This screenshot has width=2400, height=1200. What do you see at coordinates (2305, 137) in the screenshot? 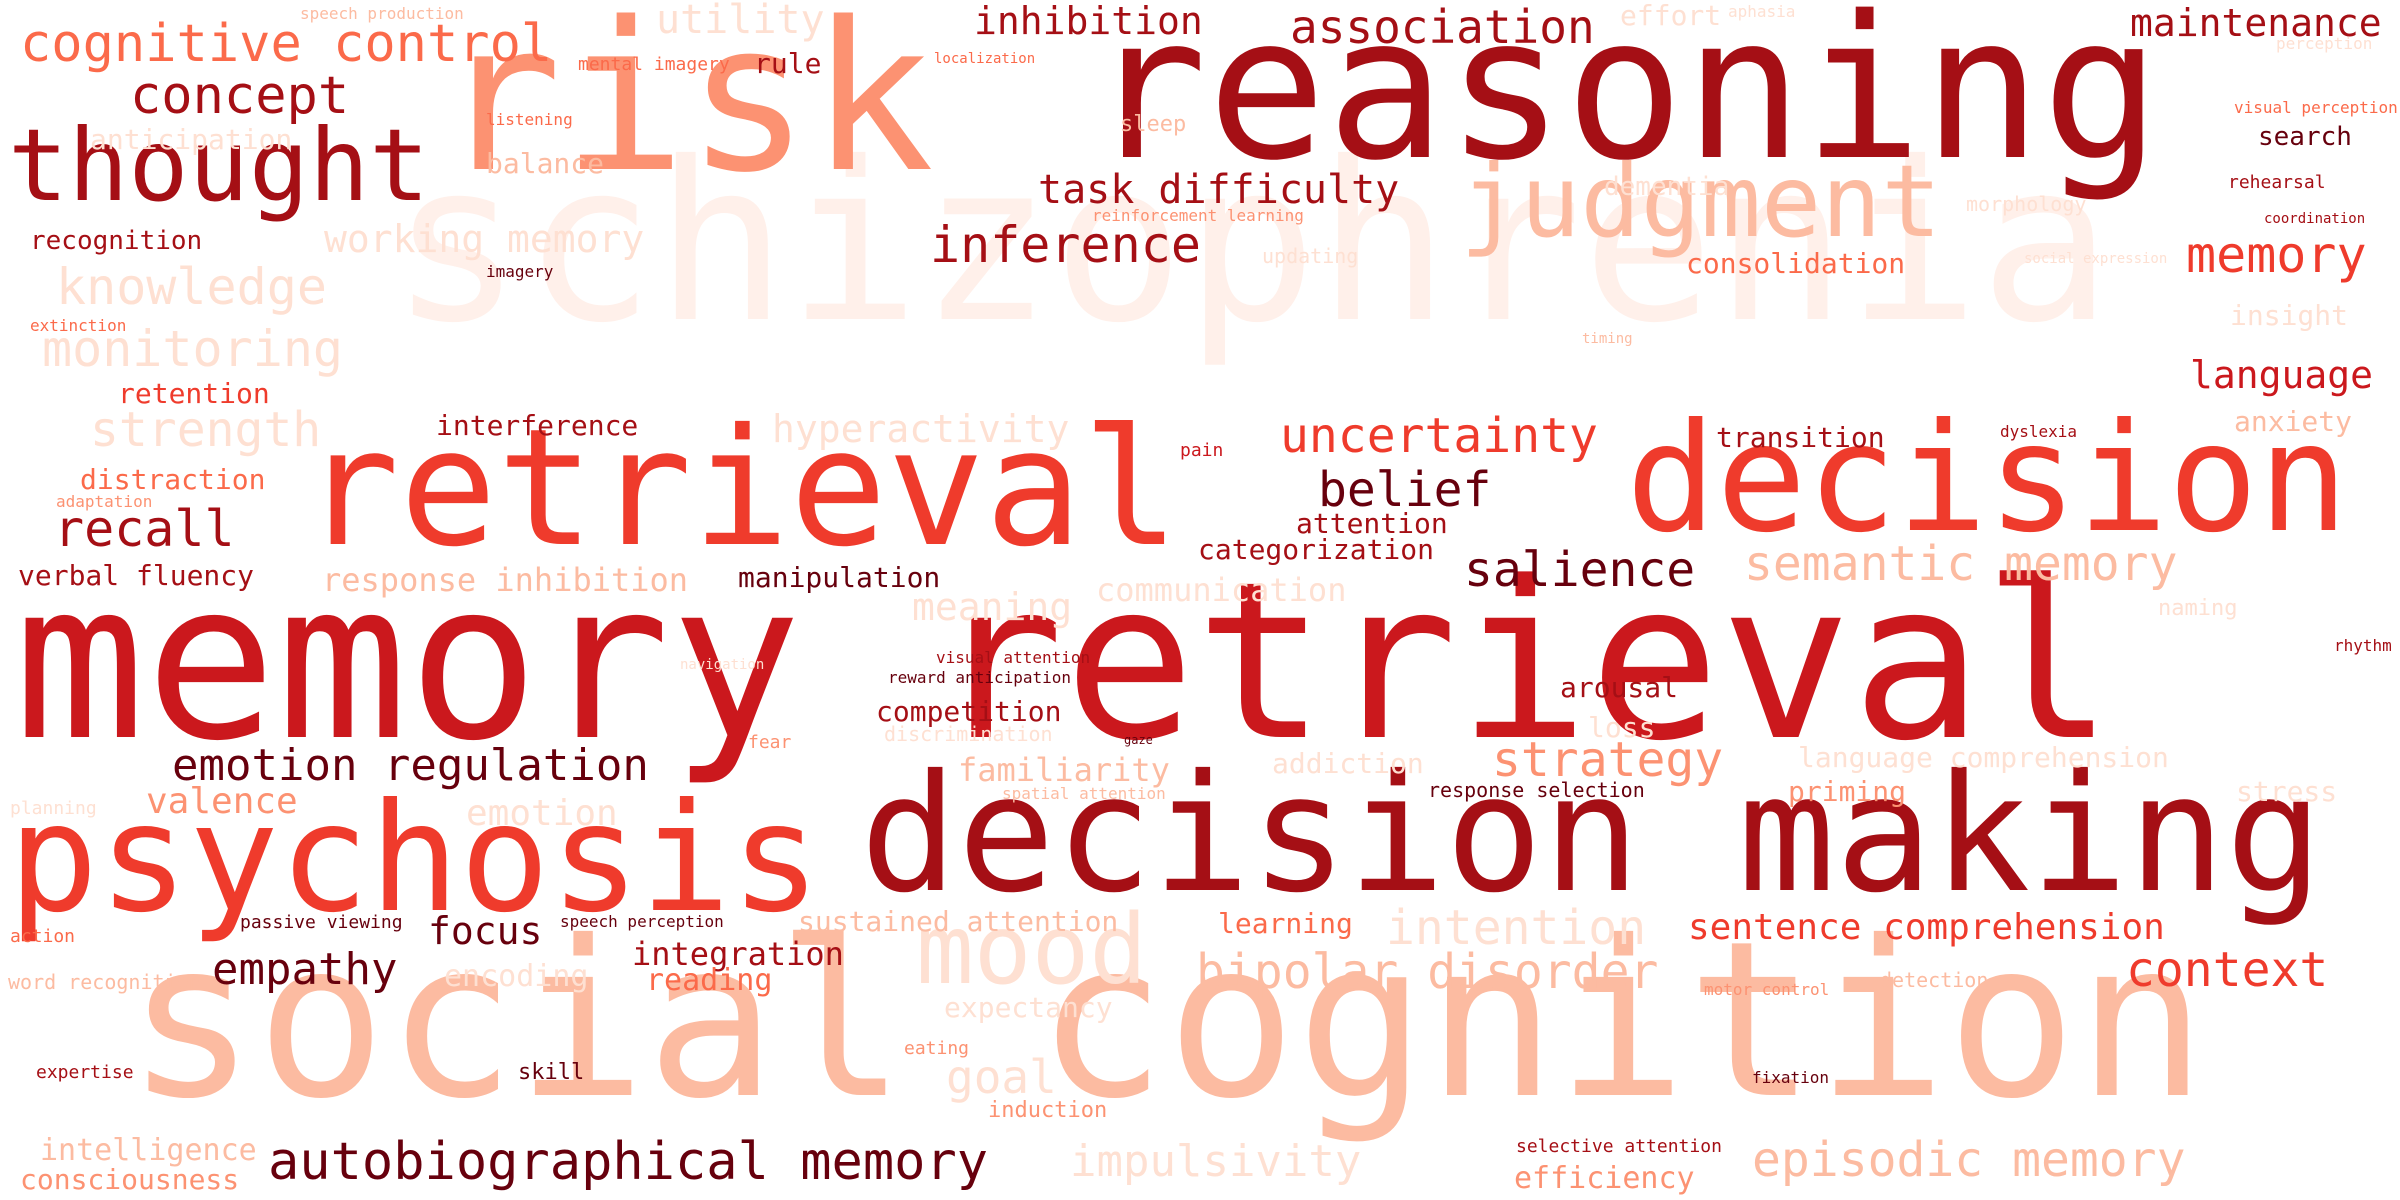
I see `word: search` at bounding box center [2305, 137].